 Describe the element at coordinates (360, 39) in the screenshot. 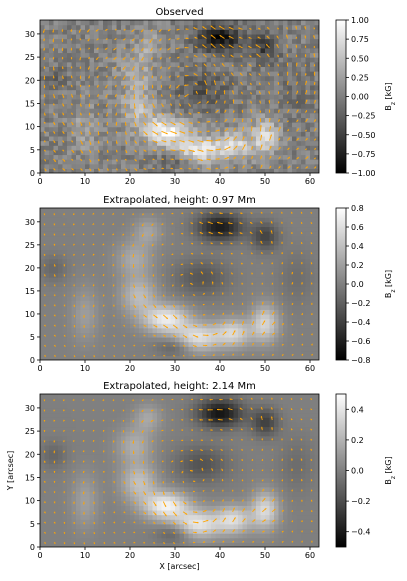

I see `colorbar-tick-label: 0.75` at that location.